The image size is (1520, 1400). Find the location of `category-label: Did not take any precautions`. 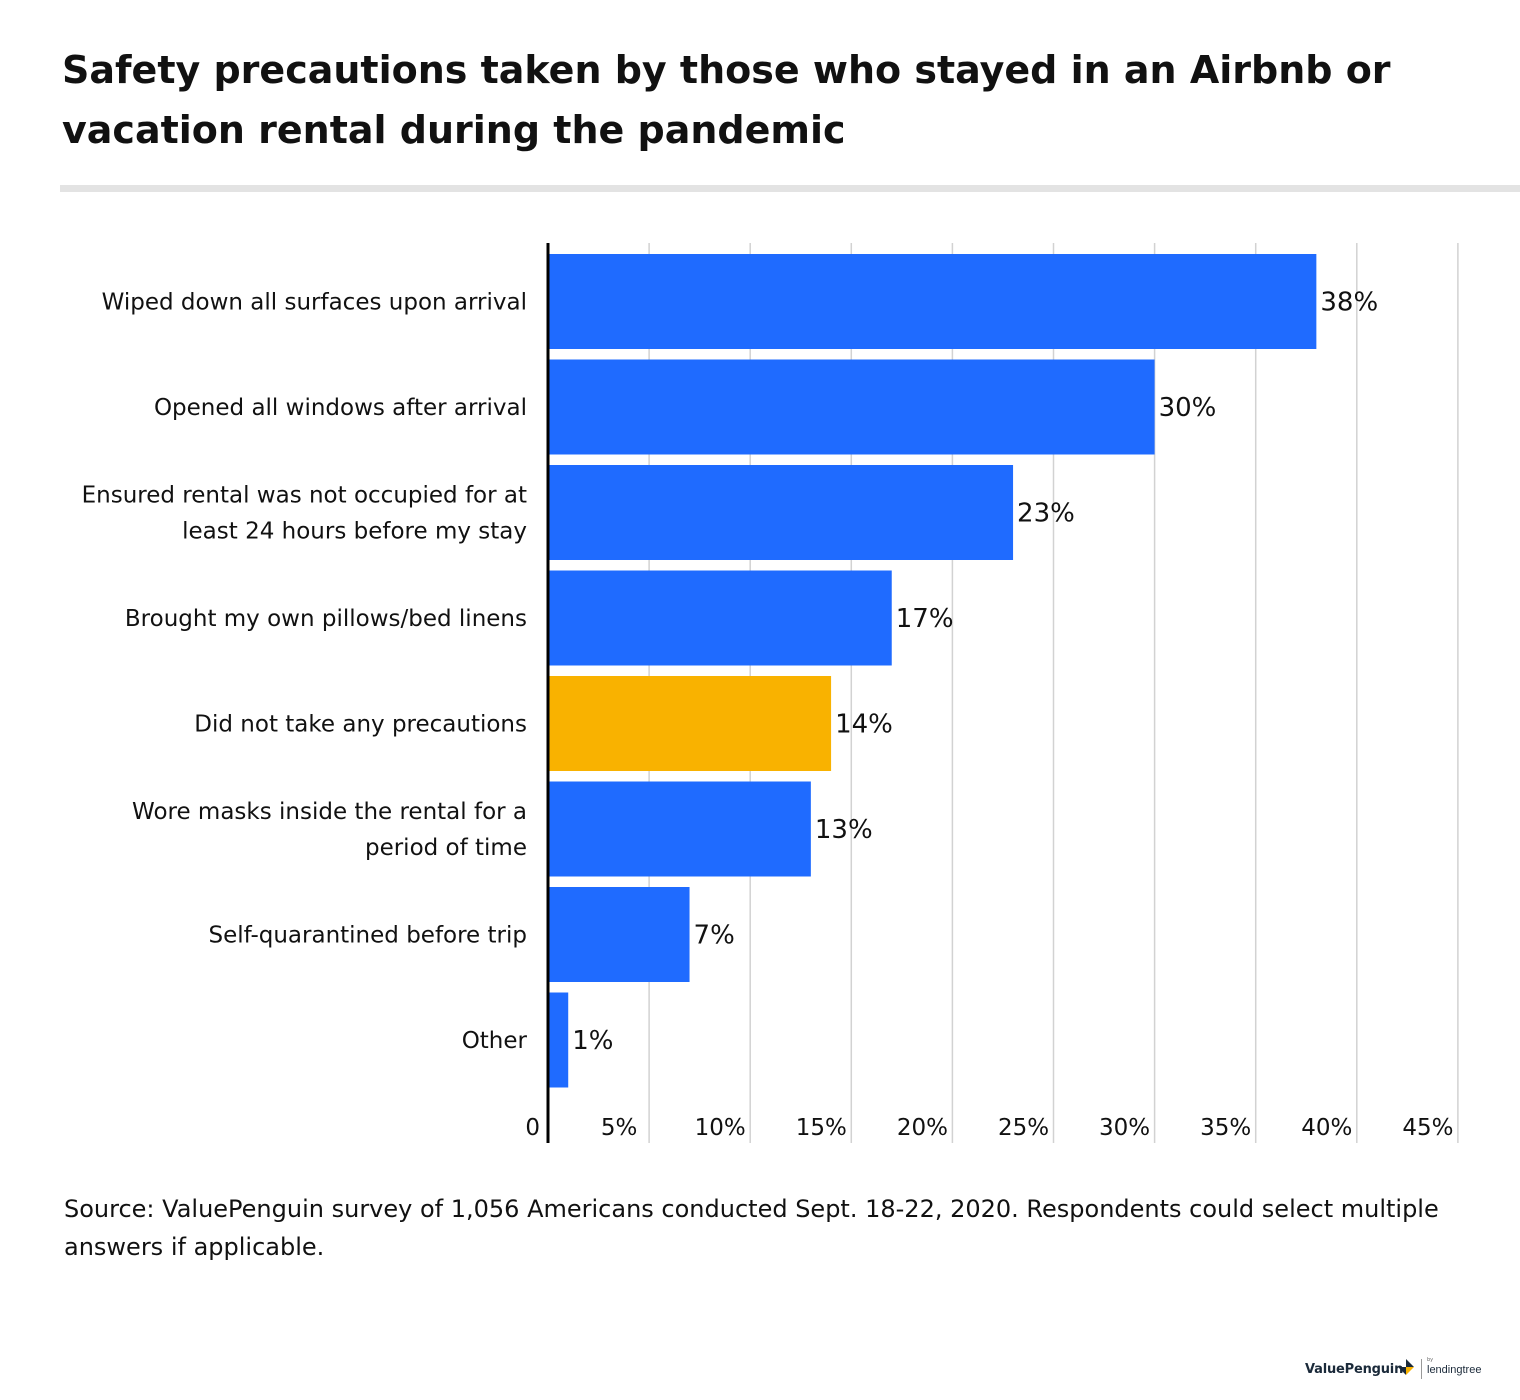

category-label: Did not take any precautions is located at coordinates (360, 725).